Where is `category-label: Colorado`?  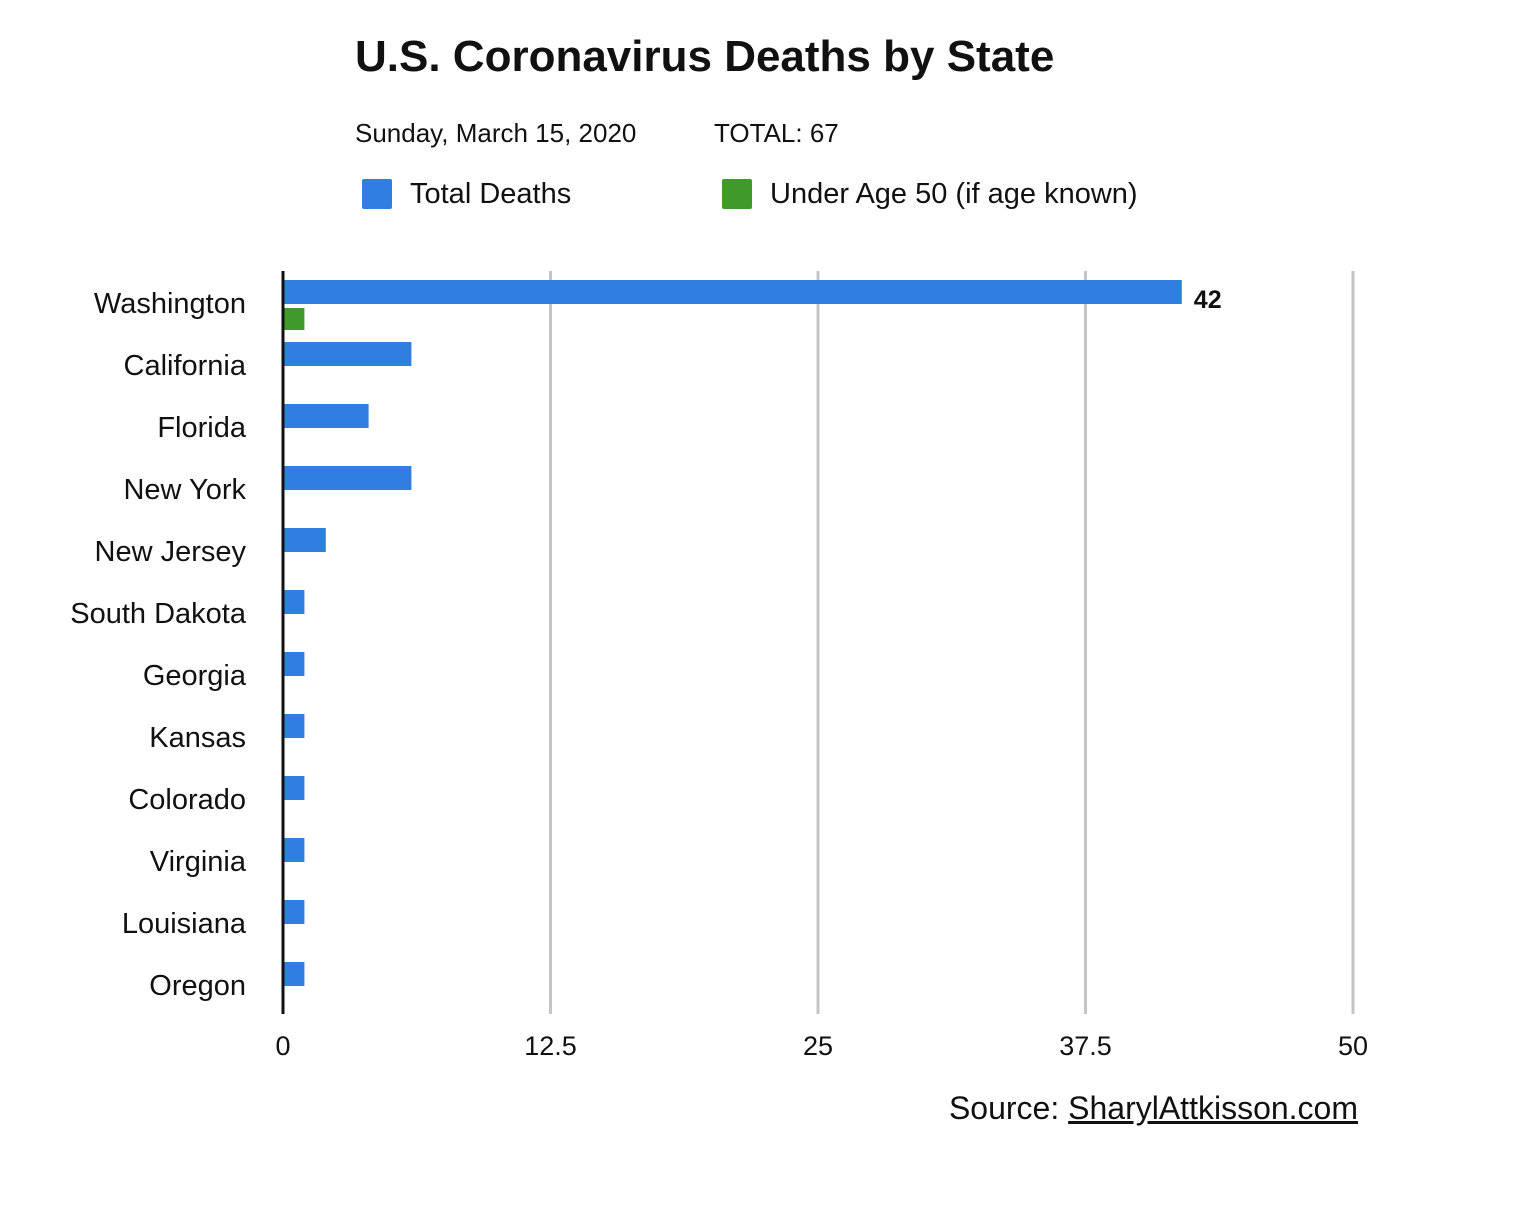
category-label: Colorado is located at coordinates (187, 800).